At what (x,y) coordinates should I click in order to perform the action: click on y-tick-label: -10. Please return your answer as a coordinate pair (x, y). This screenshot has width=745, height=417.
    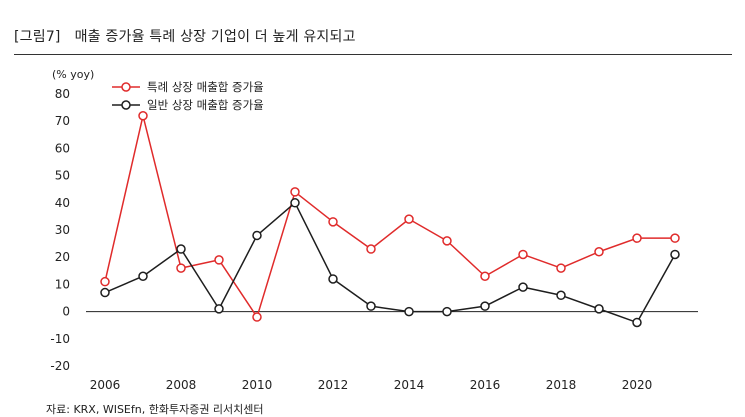
    Looking at the image, I should click on (60, 339).